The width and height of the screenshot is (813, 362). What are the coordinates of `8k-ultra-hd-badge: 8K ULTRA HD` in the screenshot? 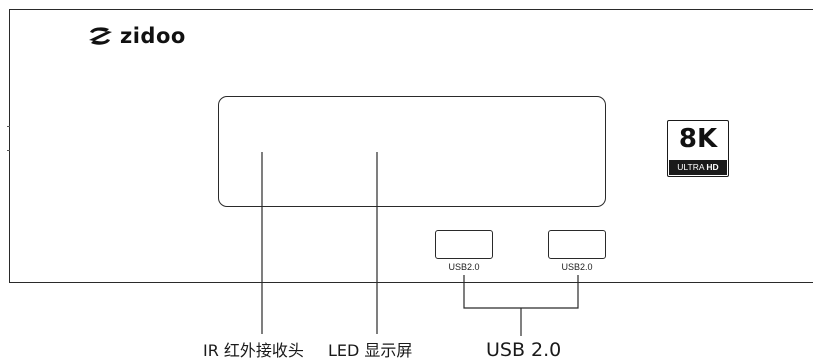 It's located at (698, 148).